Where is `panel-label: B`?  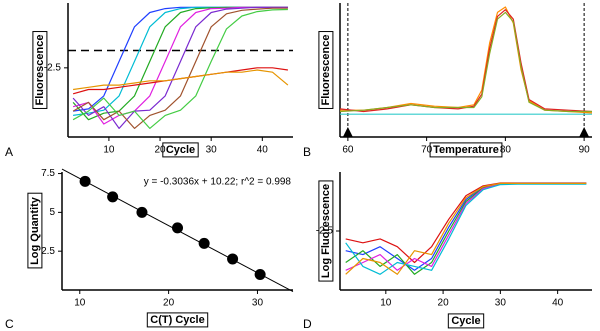 panel-label: B is located at coordinates (307, 152).